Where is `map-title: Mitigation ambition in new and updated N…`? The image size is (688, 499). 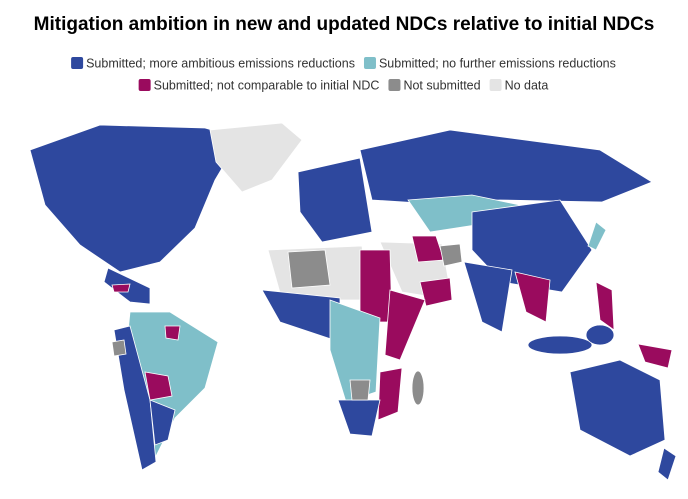
map-title: Mitigation ambition in new and updated N… is located at coordinates (344, 24).